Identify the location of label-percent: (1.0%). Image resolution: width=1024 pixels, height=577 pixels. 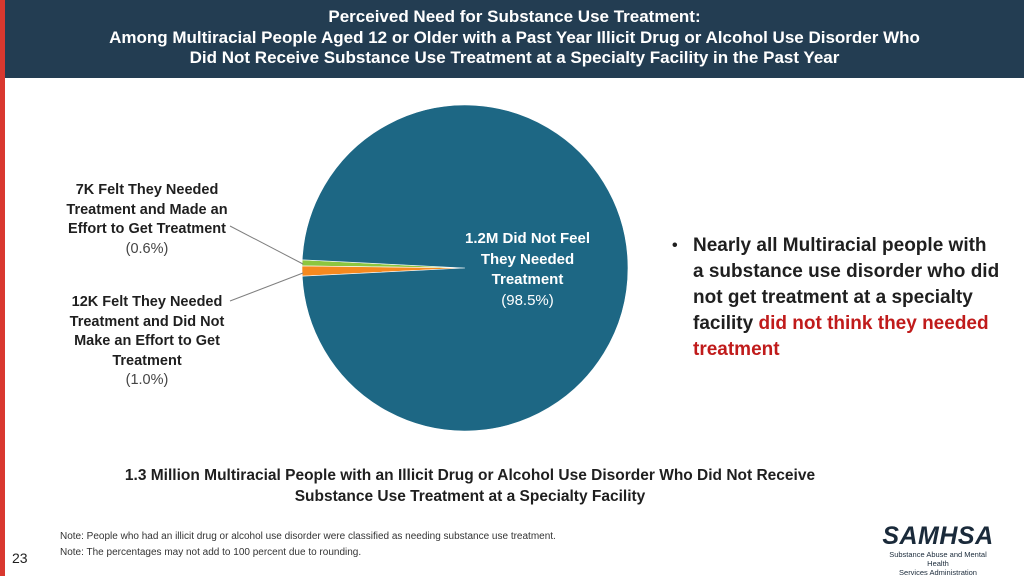
(147, 380).